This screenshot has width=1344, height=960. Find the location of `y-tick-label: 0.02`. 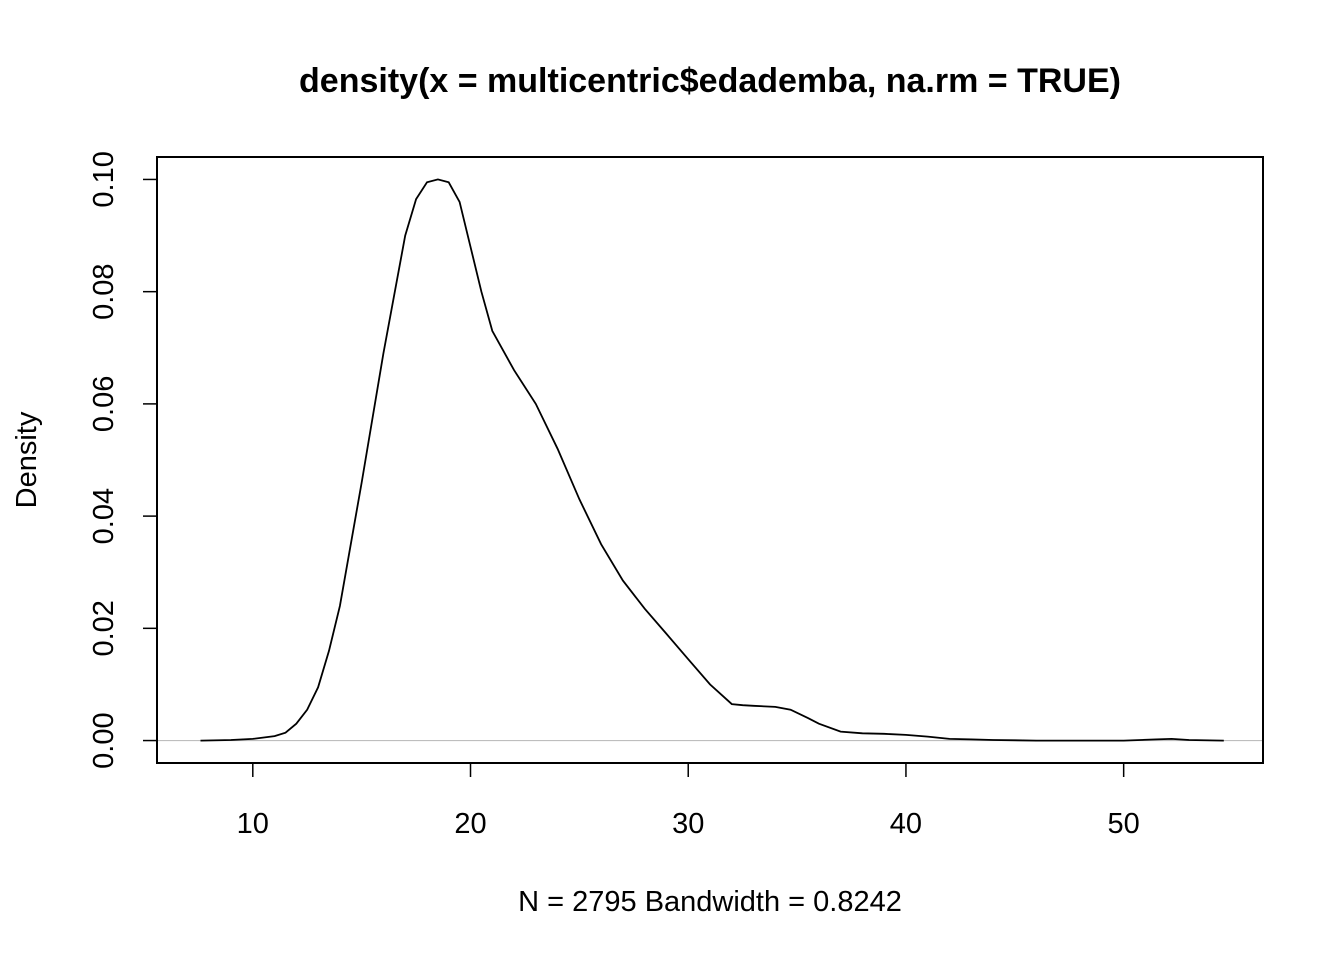

y-tick-label: 0.02 is located at coordinates (104, 628).